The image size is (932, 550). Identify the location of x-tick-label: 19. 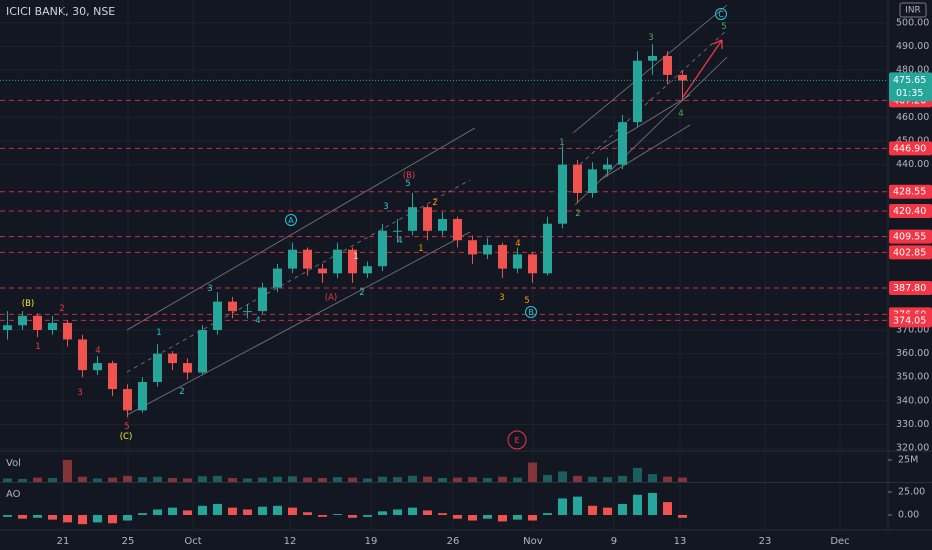
(371, 541).